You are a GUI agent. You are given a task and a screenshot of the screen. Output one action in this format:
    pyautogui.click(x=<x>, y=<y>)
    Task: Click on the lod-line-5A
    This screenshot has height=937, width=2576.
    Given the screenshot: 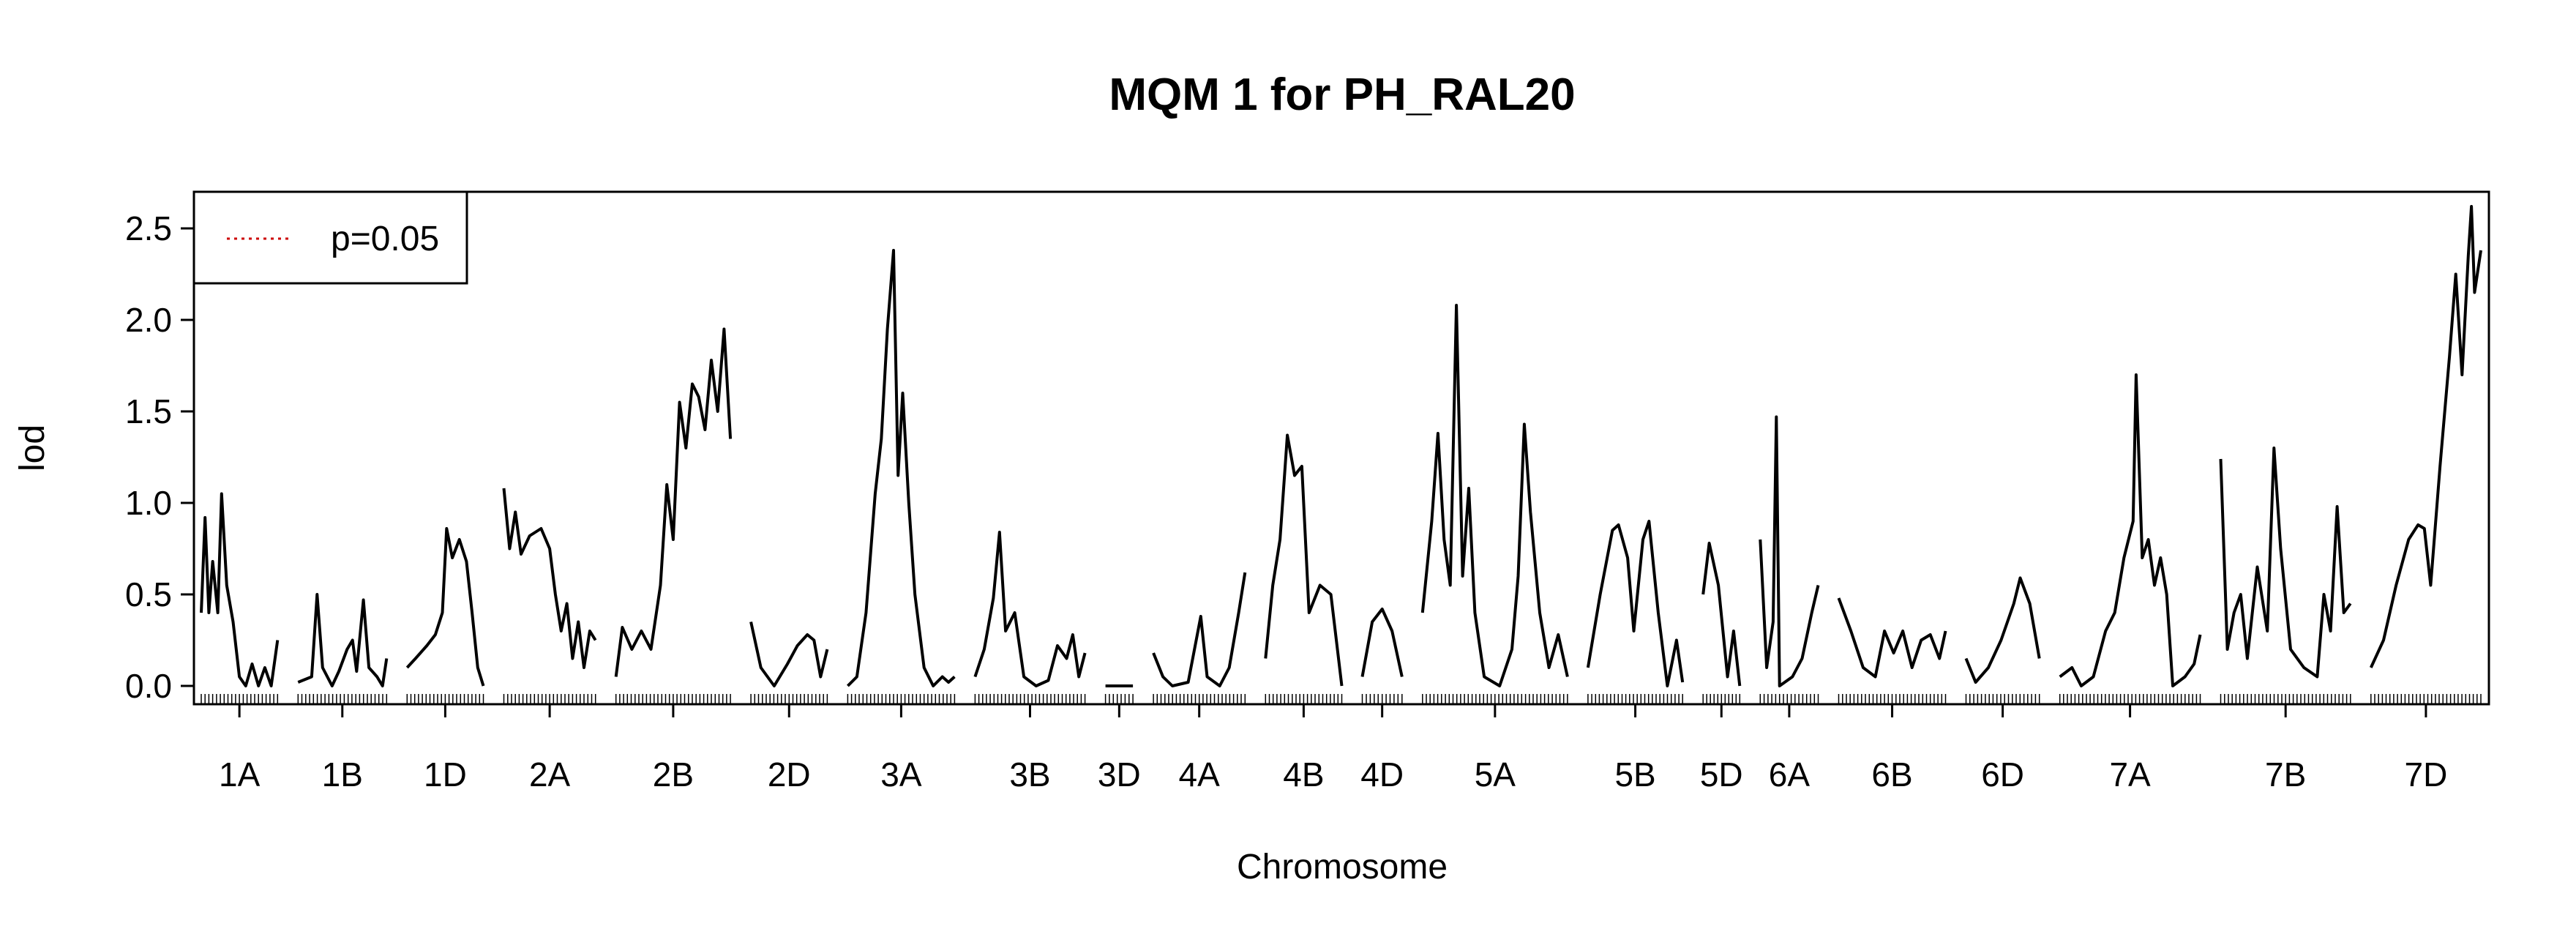 What is the action you would take?
    pyautogui.click(x=1494, y=496)
    